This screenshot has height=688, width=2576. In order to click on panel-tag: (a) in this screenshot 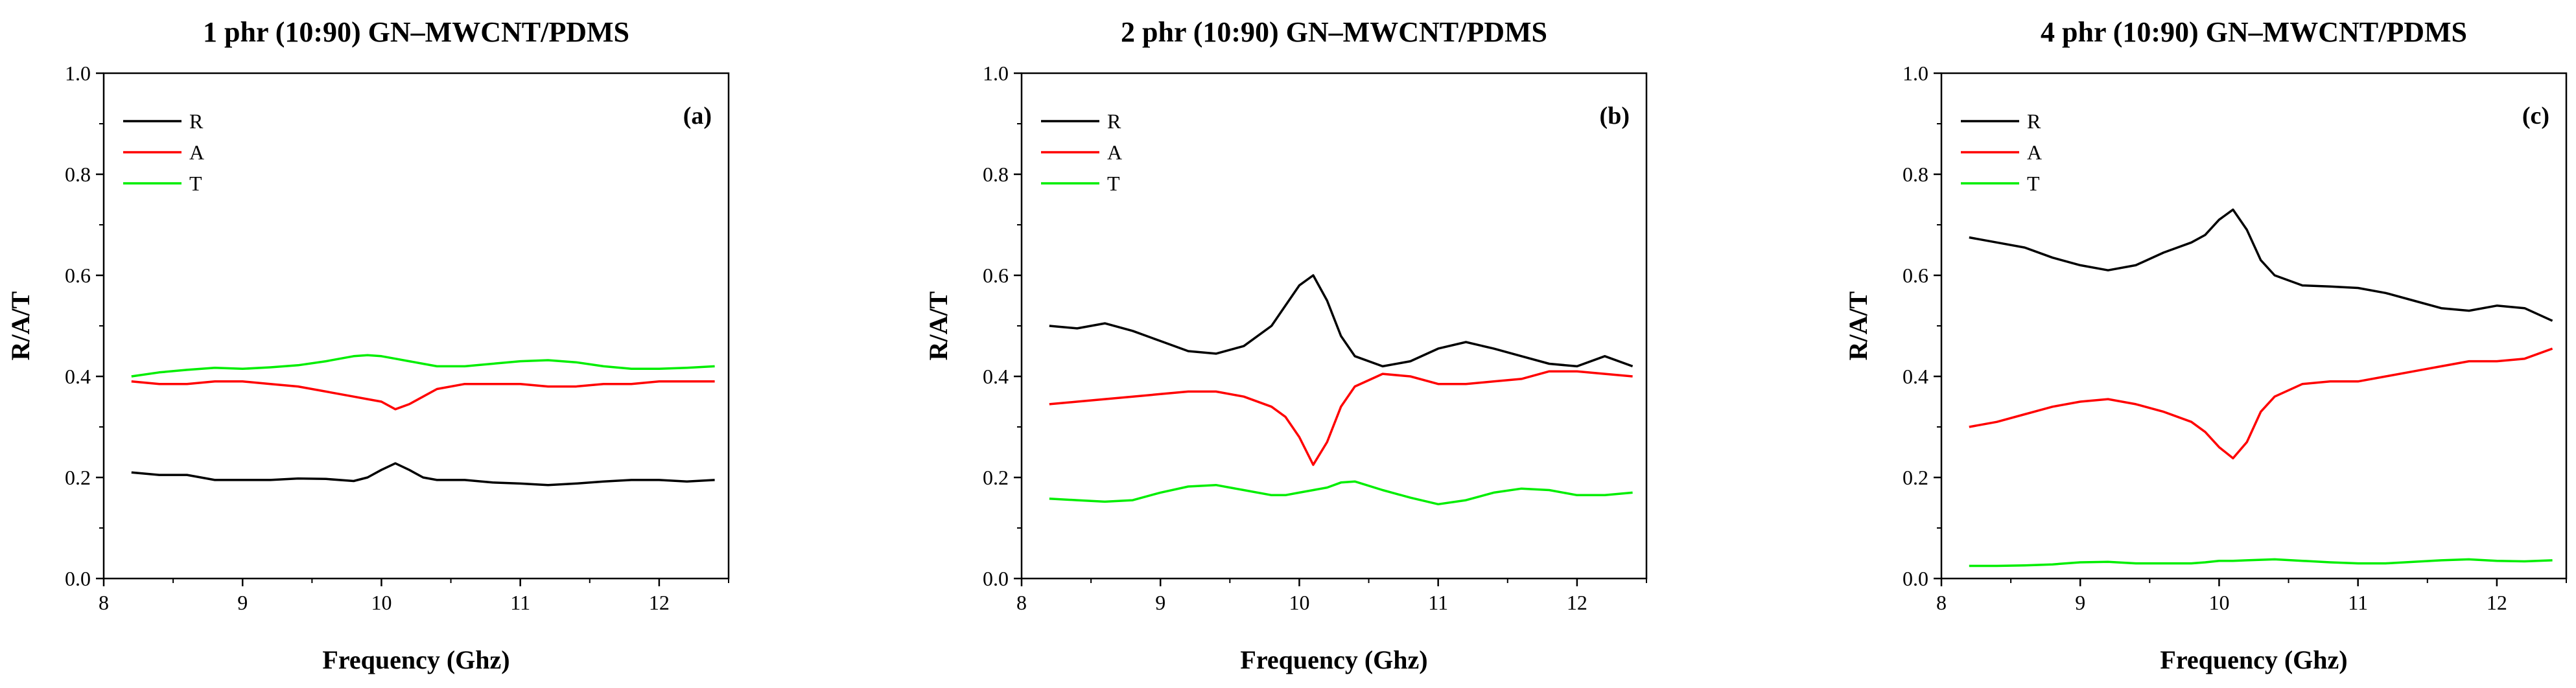, I will do `click(697, 116)`.